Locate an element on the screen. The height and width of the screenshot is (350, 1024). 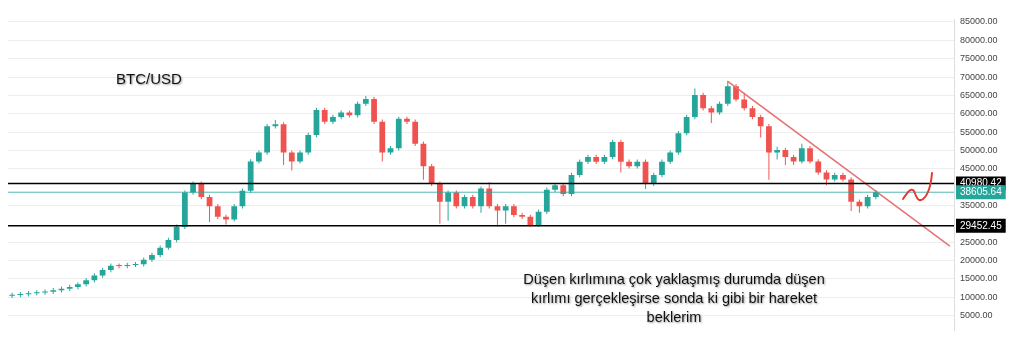
y-tick-label: 75000.00 is located at coordinates (979, 58).